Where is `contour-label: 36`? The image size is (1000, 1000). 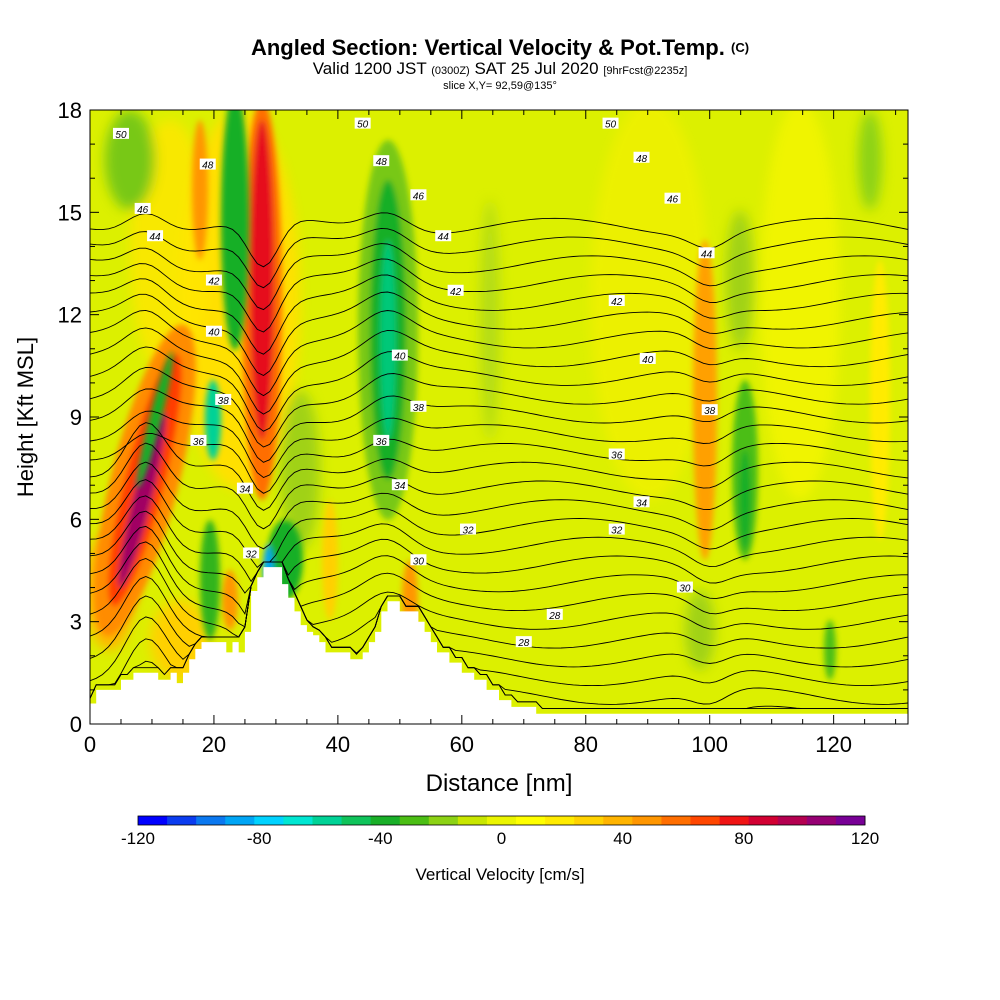
contour-label: 36 is located at coordinates (198, 441).